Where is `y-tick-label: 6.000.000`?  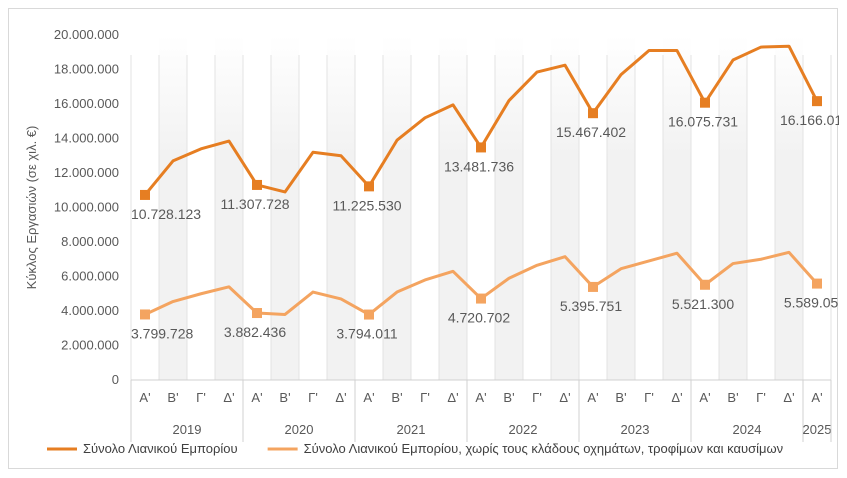
y-tick-label: 6.000.000 is located at coordinates (90, 276).